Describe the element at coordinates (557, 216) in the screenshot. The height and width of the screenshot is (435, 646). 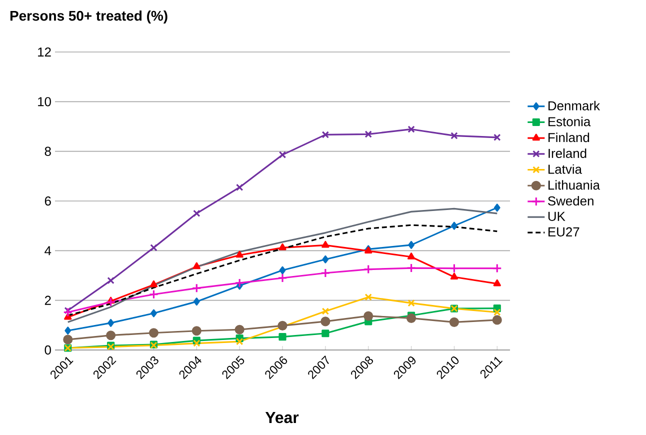
I see `legend-label: UK` at that location.